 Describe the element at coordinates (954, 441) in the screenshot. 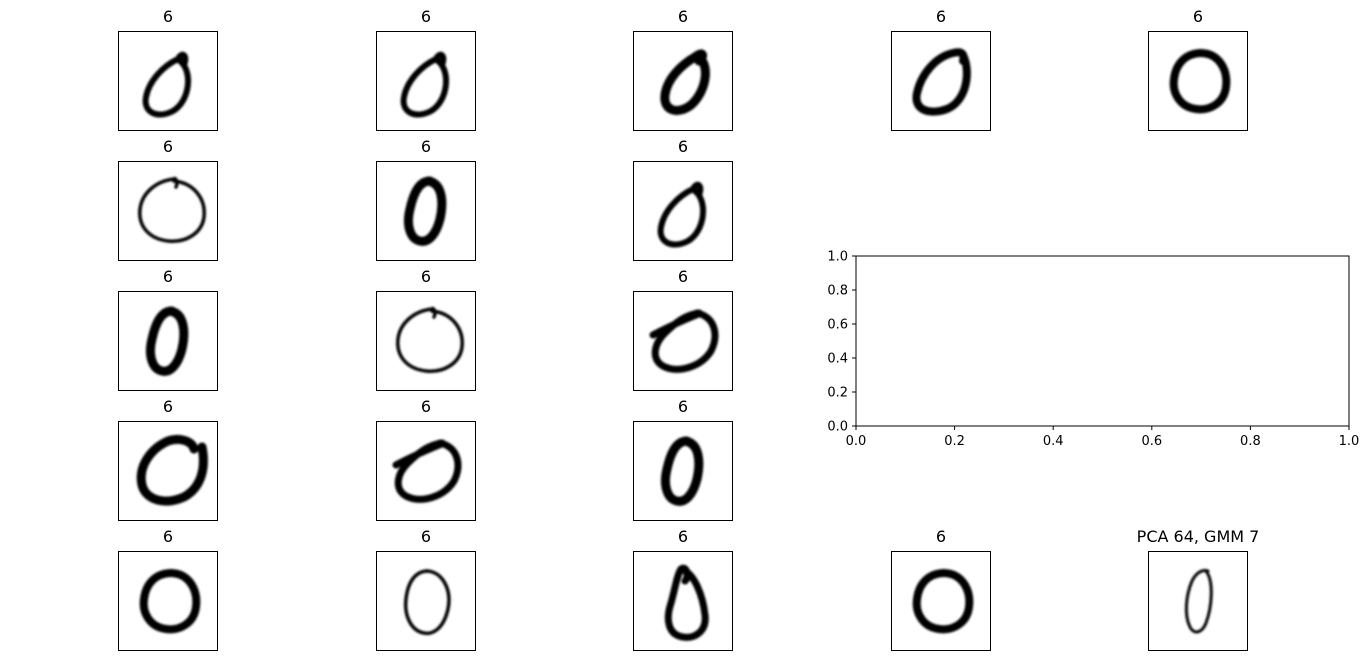

I see `x-tick-label: 0.2` at that location.